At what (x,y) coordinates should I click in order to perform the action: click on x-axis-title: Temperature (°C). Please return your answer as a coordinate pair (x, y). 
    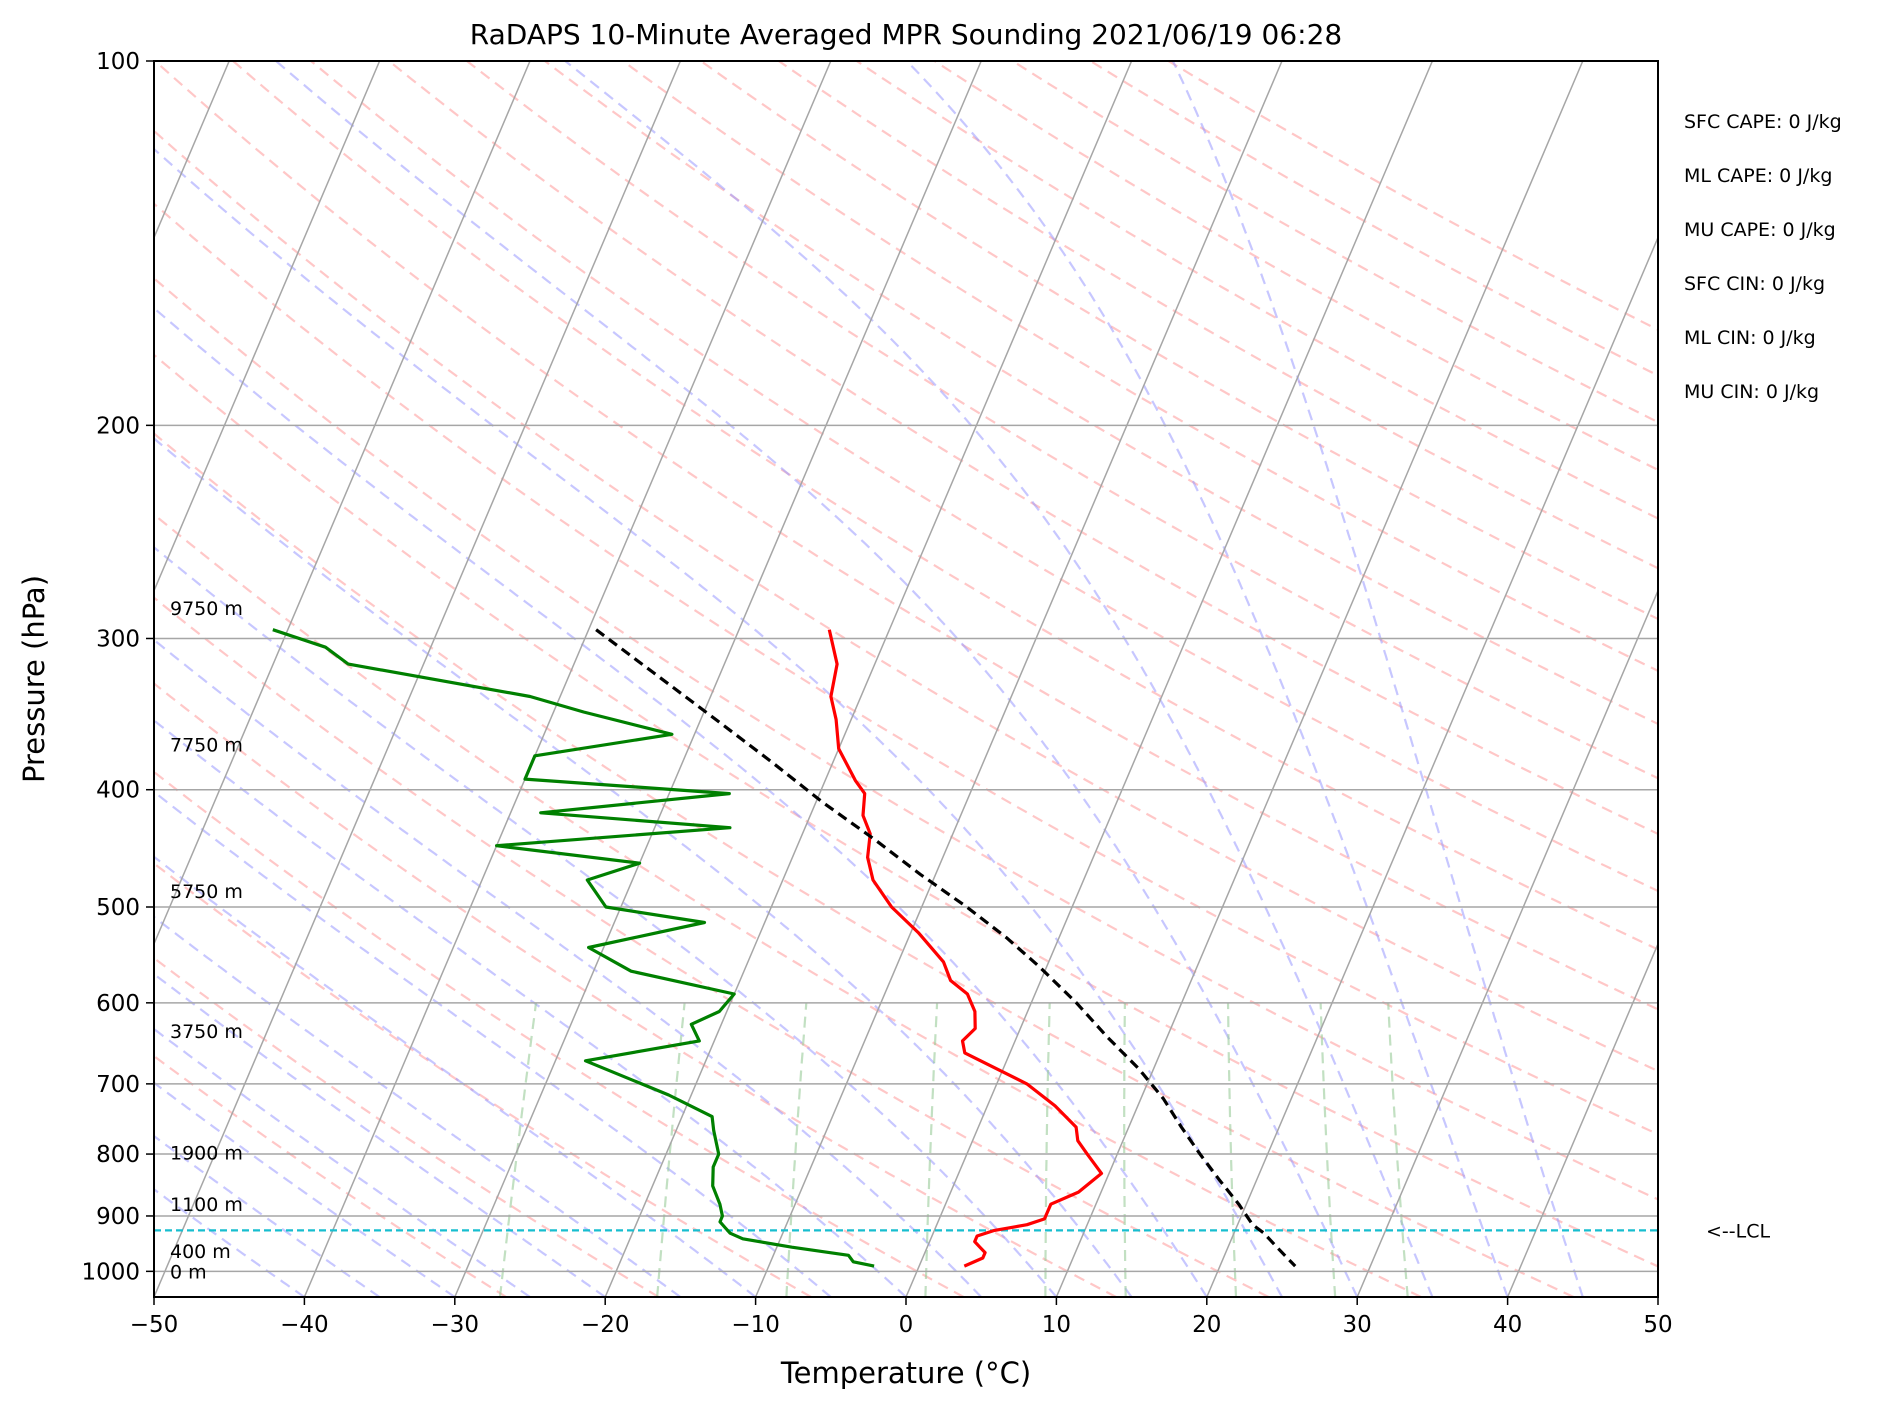
    Looking at the image, I should click on (905, 1373).